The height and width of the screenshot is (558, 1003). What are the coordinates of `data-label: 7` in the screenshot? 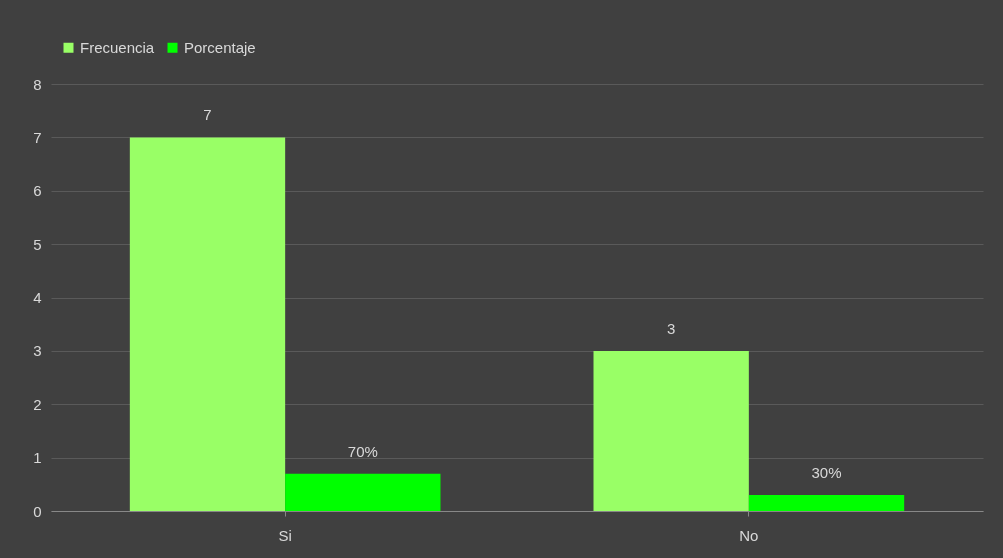 It's located at (207, 115).